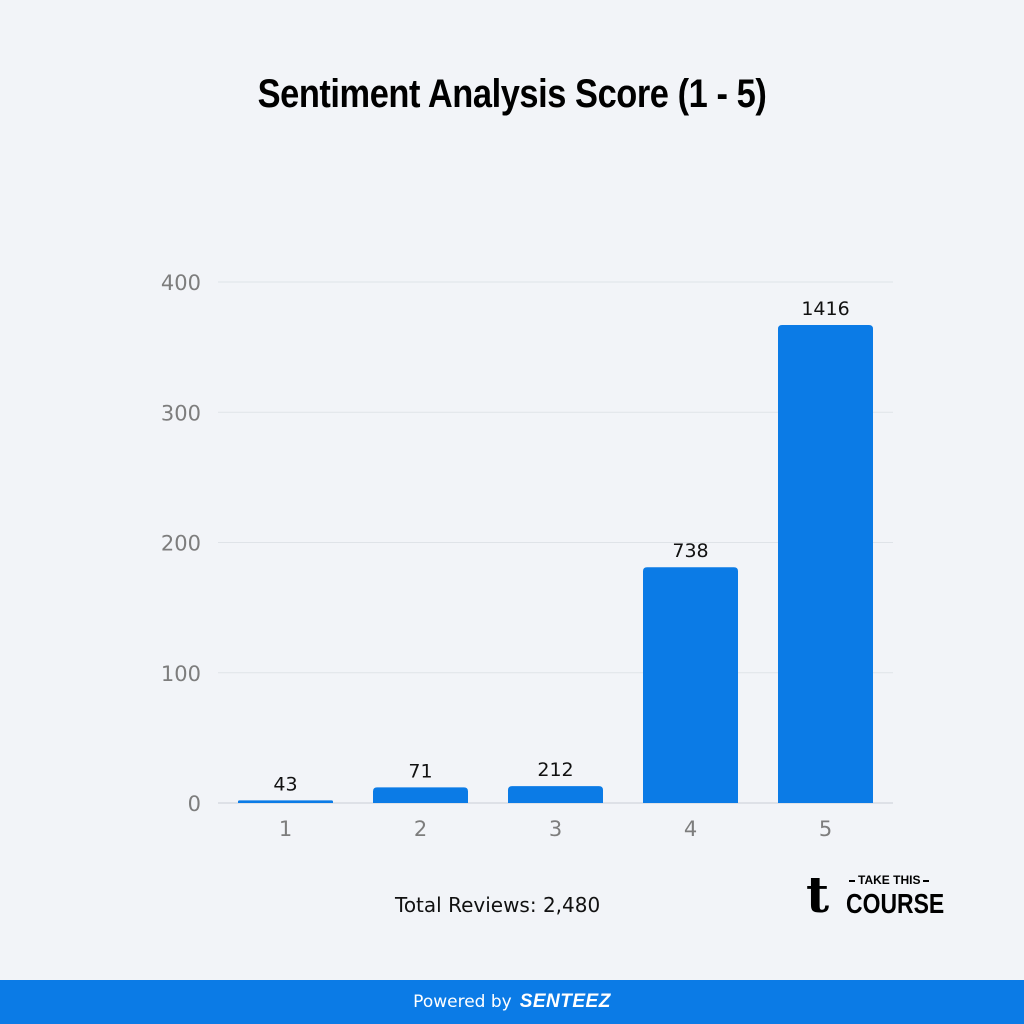 This screenshot has width=1024, height=1024. I want to click on footer-bar: Powered by SENTEEZ, so click(512, 1002).